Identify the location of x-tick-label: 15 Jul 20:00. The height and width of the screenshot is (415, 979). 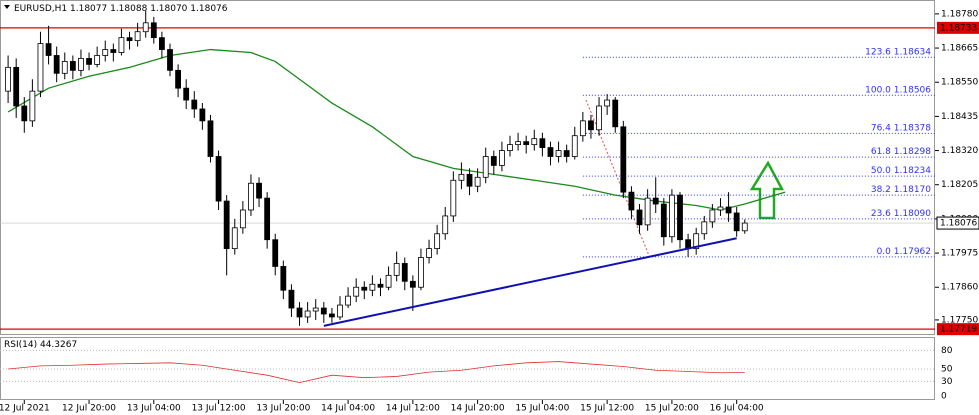
(672, 409).